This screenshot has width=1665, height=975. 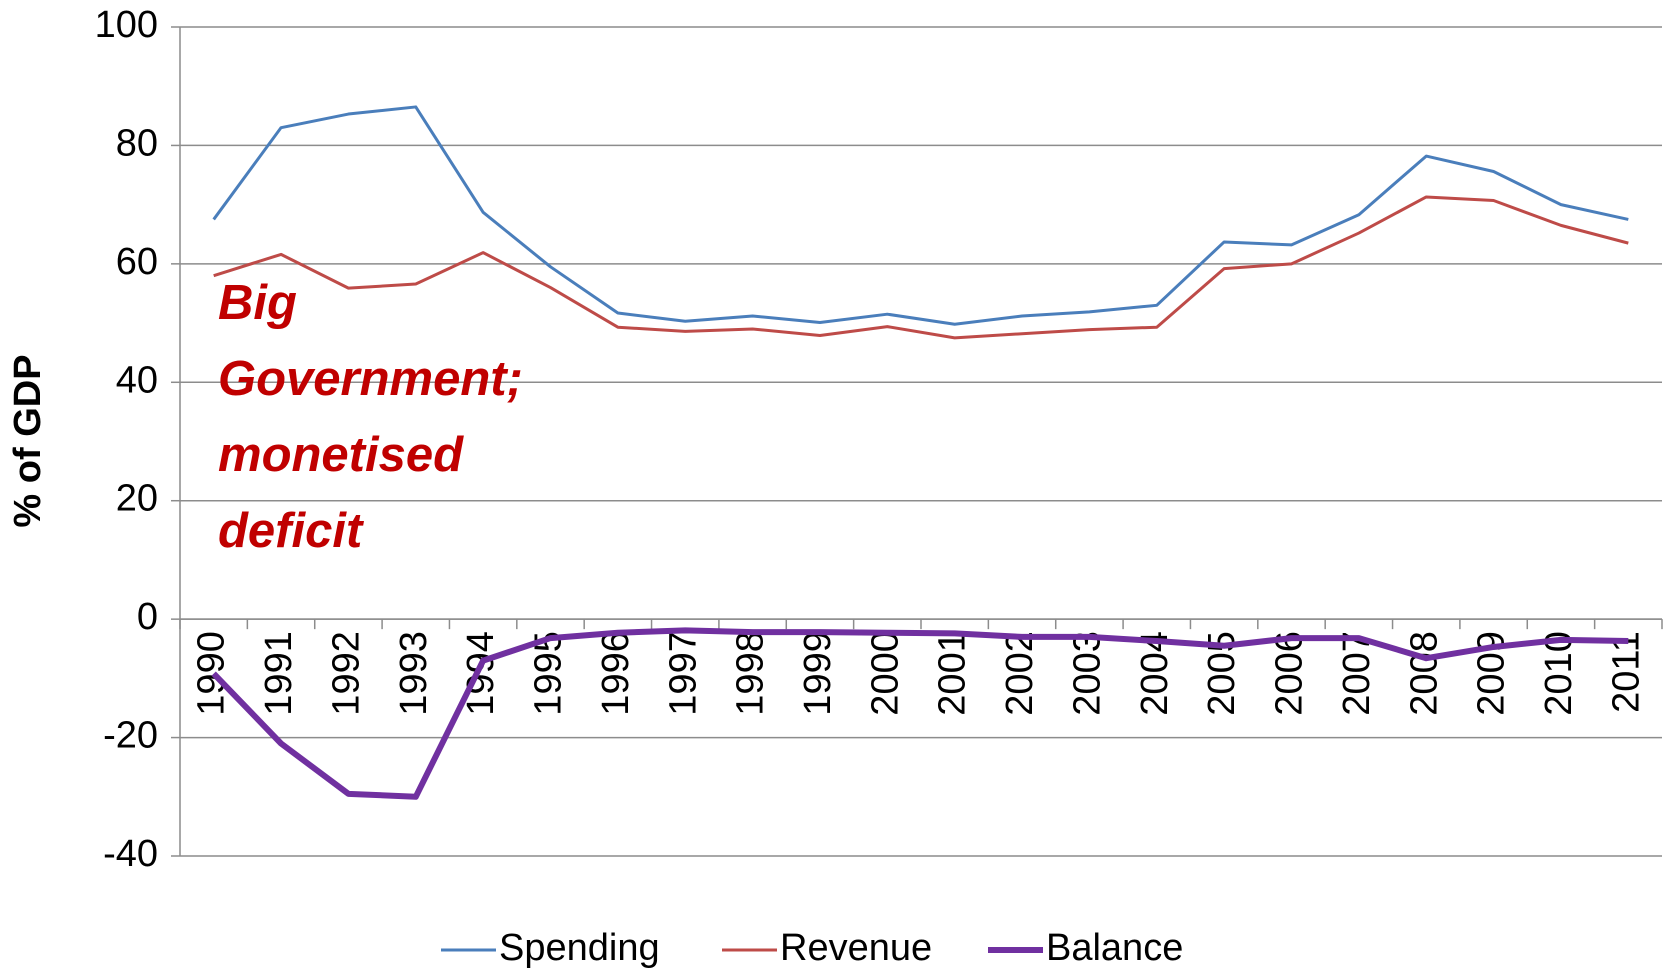 I want to click on x-tick-label: 1997, so click(x=683, y=673).